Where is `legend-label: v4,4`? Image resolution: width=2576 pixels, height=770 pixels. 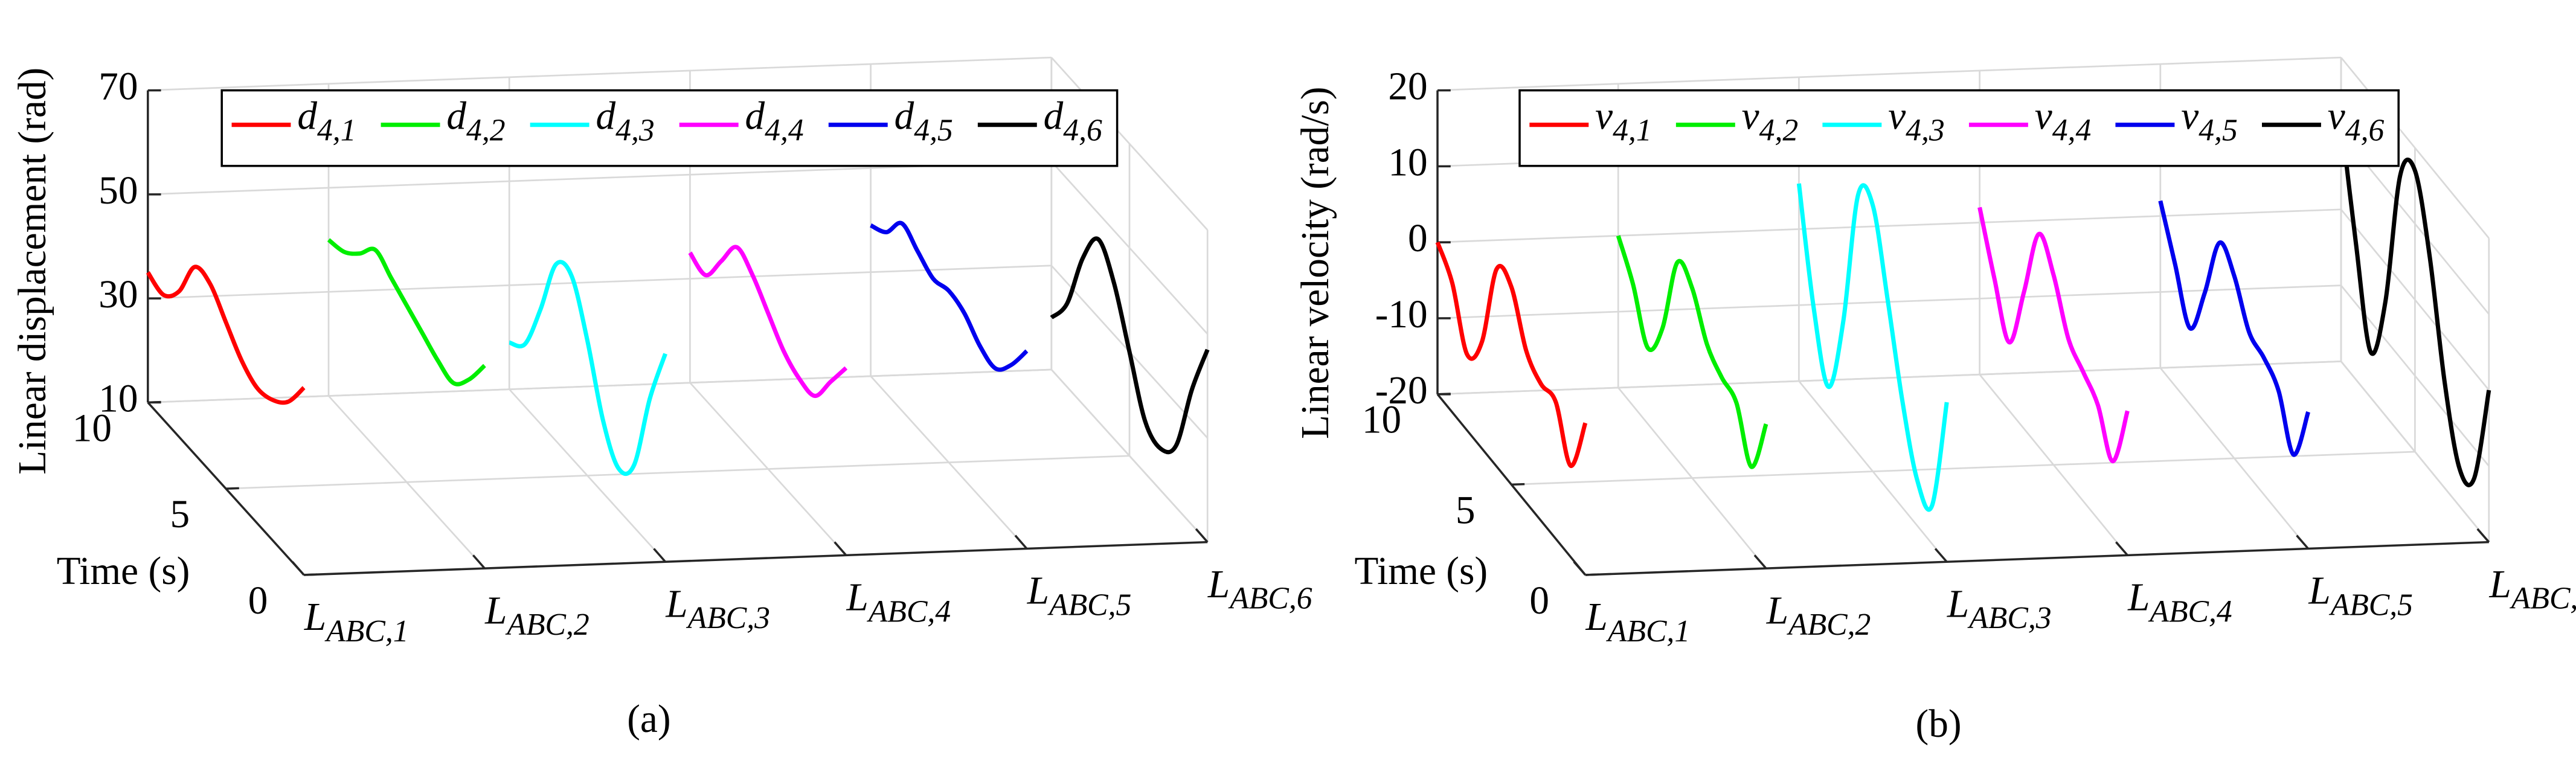
legend-label: v4,4 is located at coordinates (2063, 121).